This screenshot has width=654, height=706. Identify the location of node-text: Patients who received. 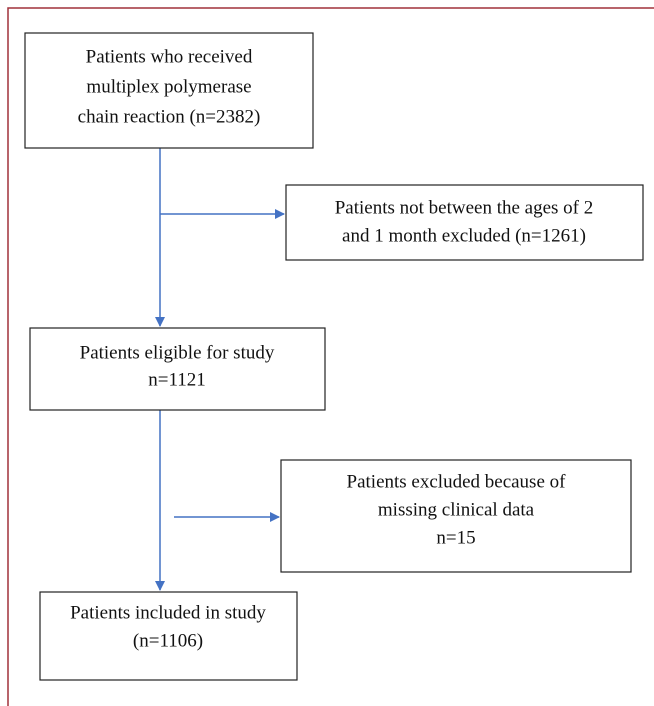
(169, 56).